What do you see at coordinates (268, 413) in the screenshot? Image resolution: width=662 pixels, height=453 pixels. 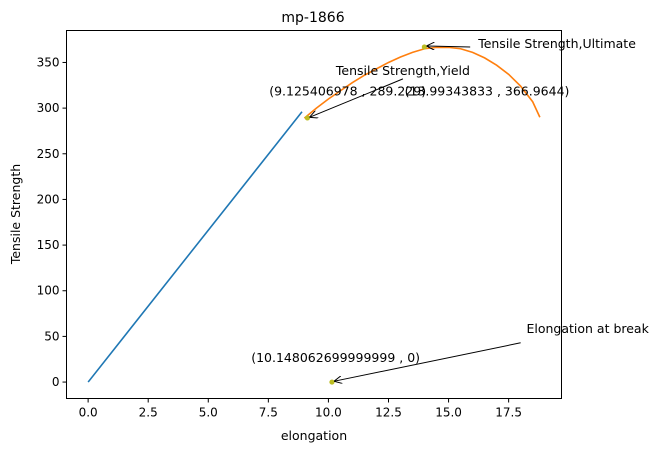 I see `x-tick-label: 7.5` at bounding box center [268, 413].